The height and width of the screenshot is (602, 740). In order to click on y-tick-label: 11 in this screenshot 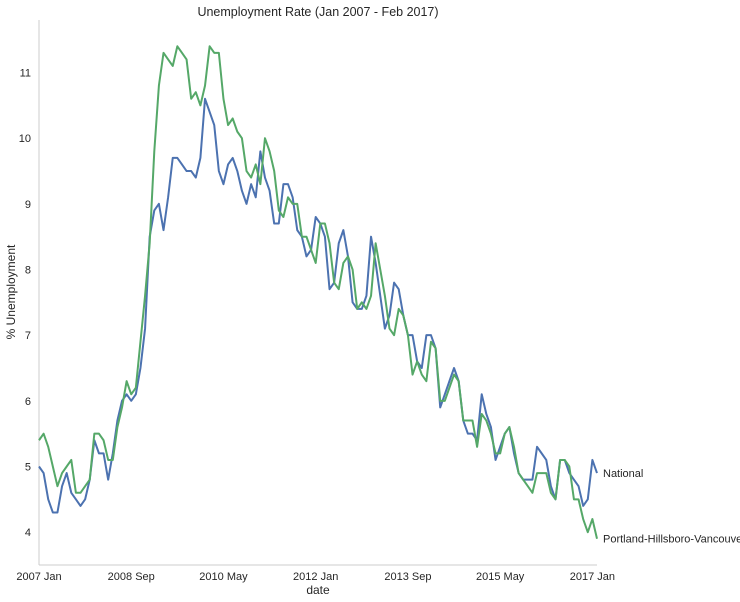, I will do `click(25, 74)`.